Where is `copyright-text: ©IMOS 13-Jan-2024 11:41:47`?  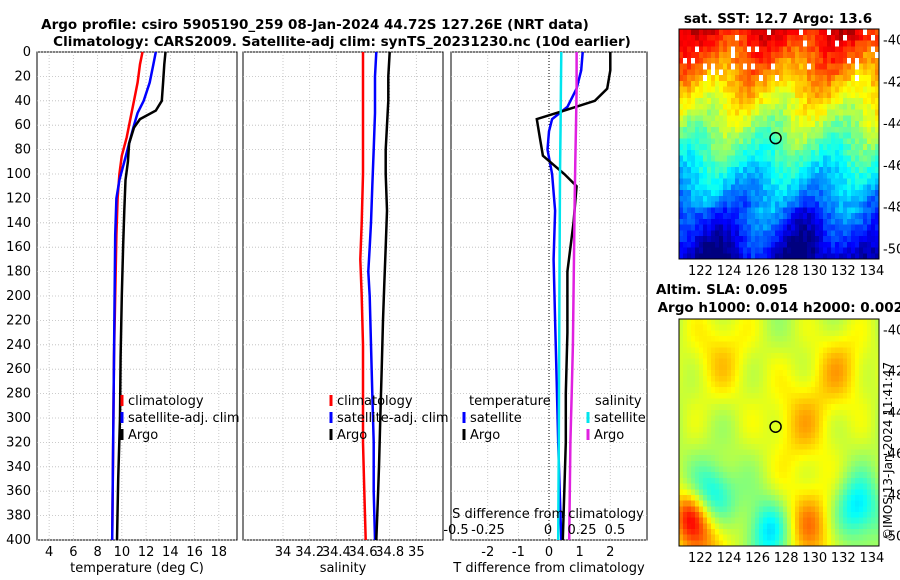
copyright-text: ©IMOS 13-Jan-2024 11:41:47 is located at coordinates (888, 451).